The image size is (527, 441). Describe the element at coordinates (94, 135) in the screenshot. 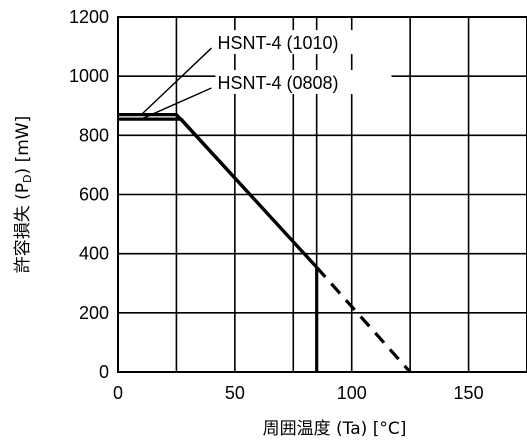

I see `y-tick-label: 800` at that location.